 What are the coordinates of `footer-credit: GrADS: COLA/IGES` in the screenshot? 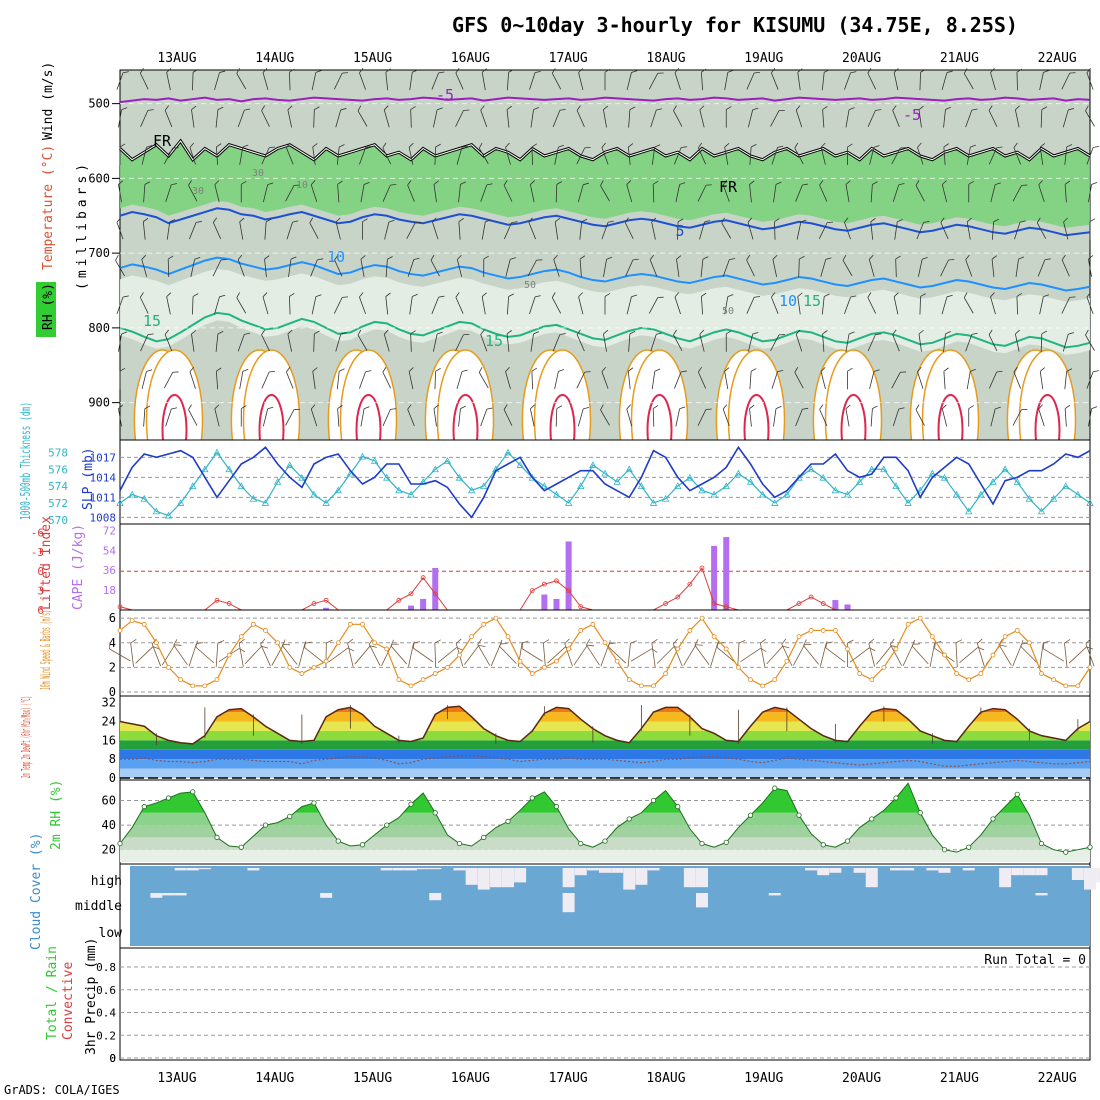 It's located at (62, 1090).